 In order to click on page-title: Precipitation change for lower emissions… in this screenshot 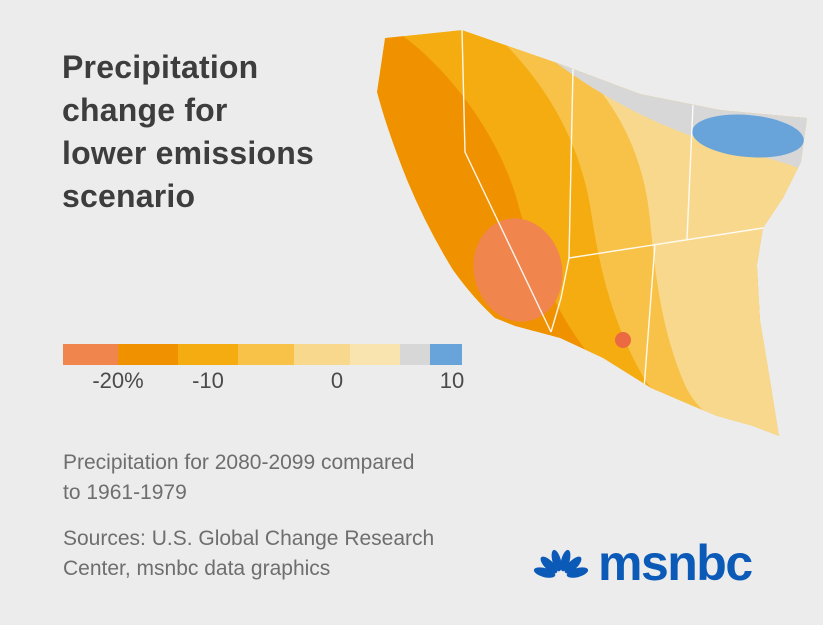, I will do `click(188, 132)`.